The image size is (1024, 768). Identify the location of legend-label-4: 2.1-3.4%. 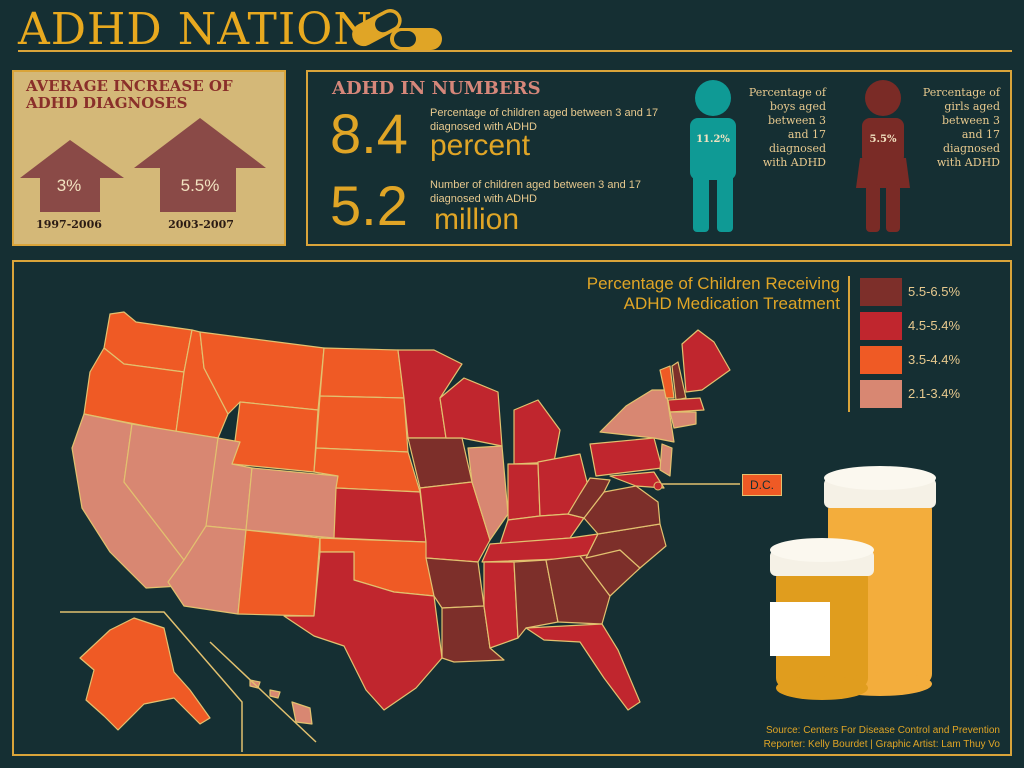
(934, 393).